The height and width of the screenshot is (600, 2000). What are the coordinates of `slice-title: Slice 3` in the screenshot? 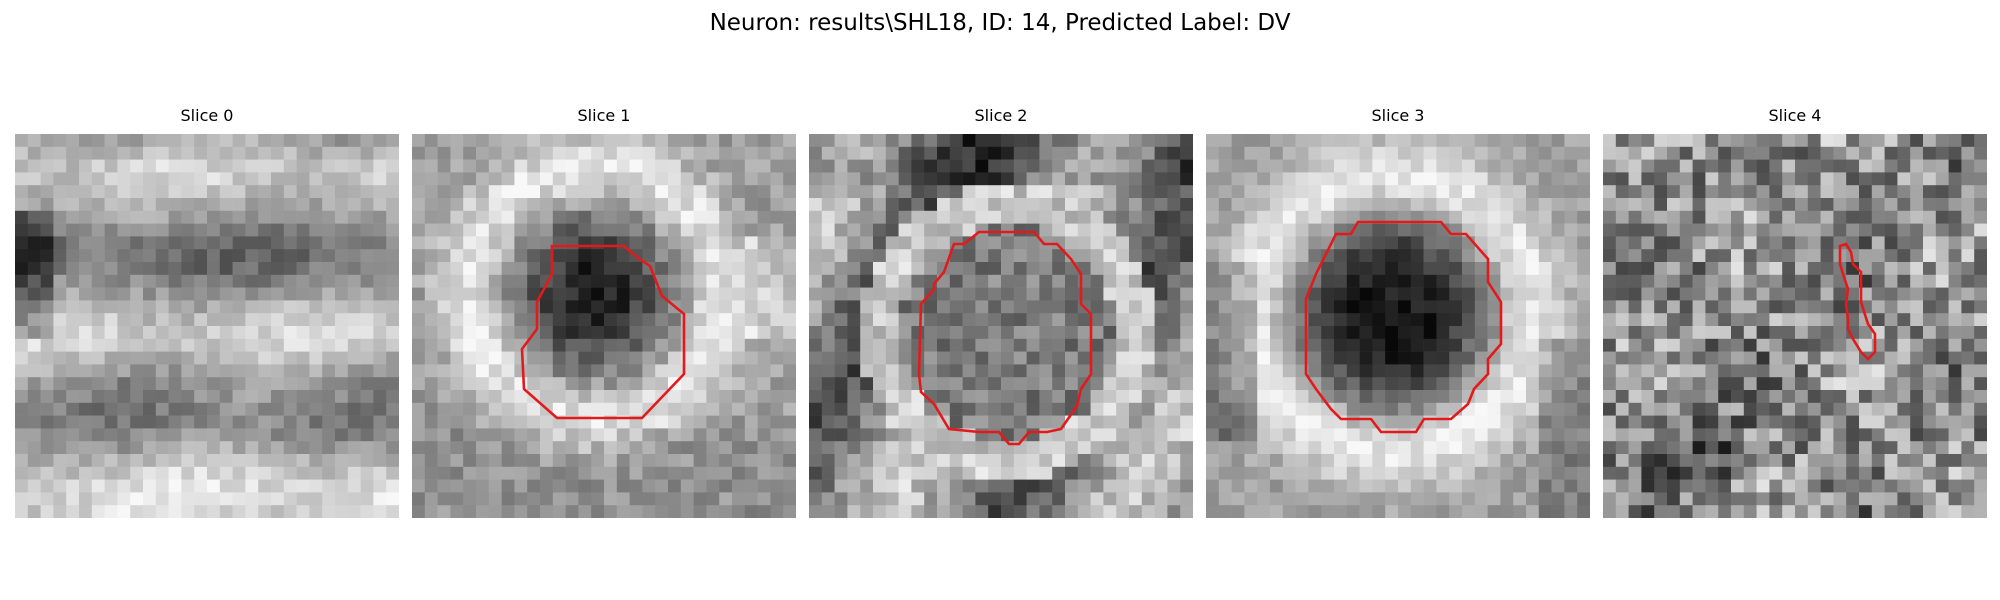 It's located at (1398, 115).